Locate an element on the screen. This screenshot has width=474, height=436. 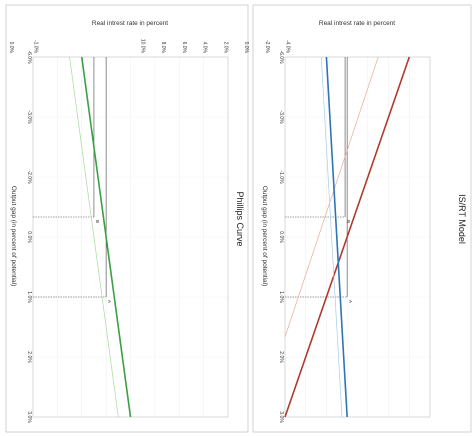
is-rt-point-labels: BA is located at coordinates (349, 261).